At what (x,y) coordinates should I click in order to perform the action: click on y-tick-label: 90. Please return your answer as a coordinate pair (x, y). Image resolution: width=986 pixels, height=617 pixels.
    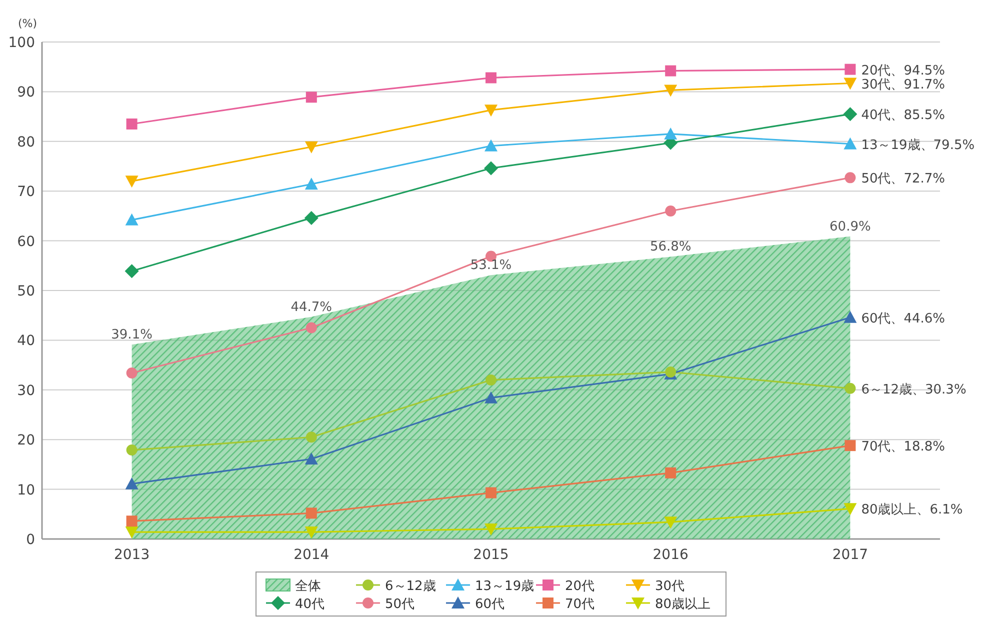
    Looking at the image, I should click on (26, 92).